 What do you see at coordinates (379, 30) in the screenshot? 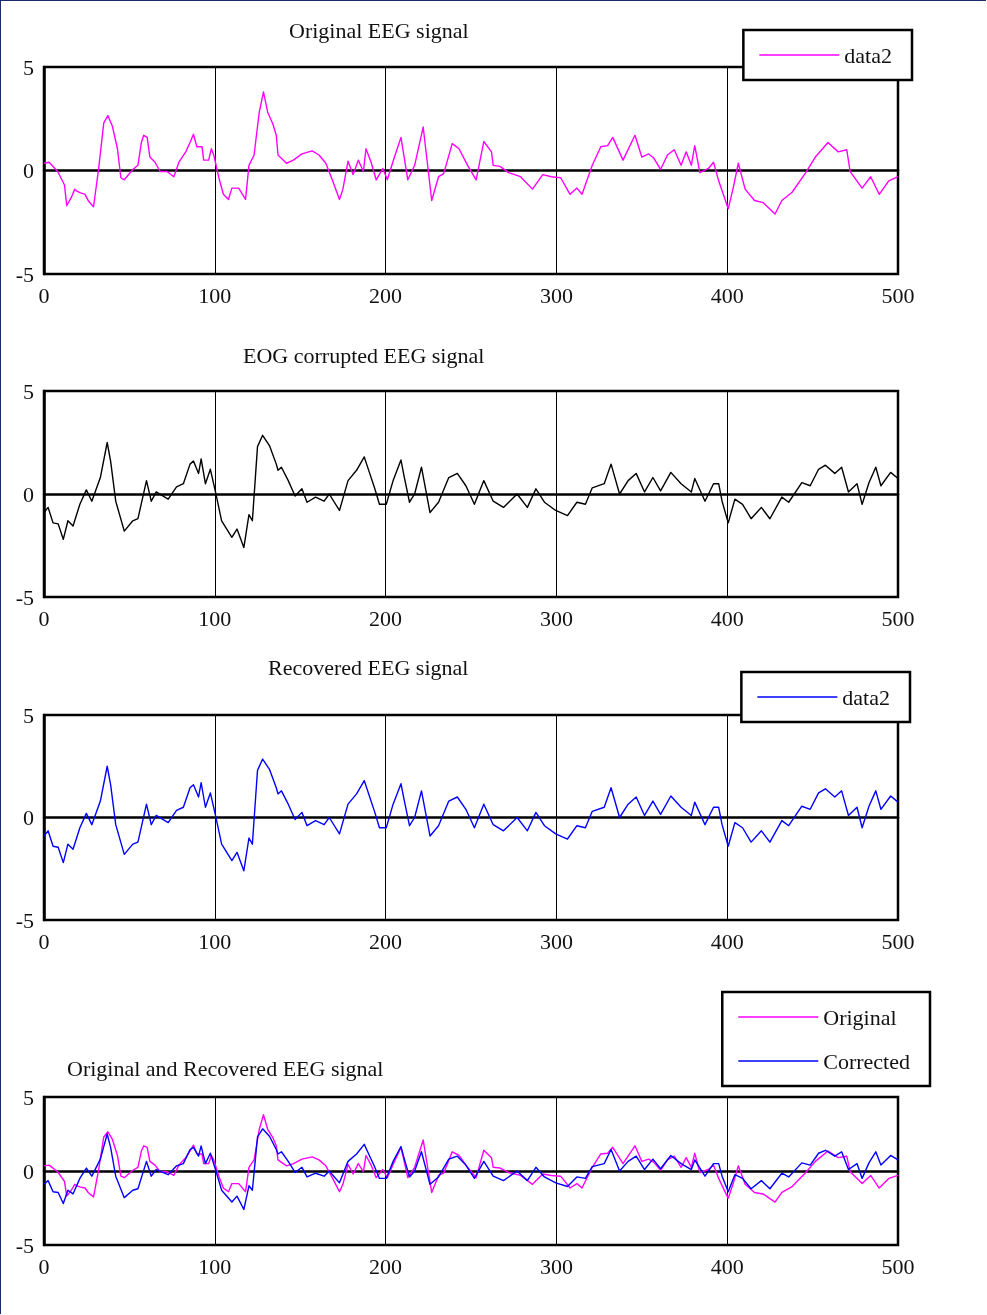
I see `chart-title: Original EEG signal` at bounding box center [379, 30].